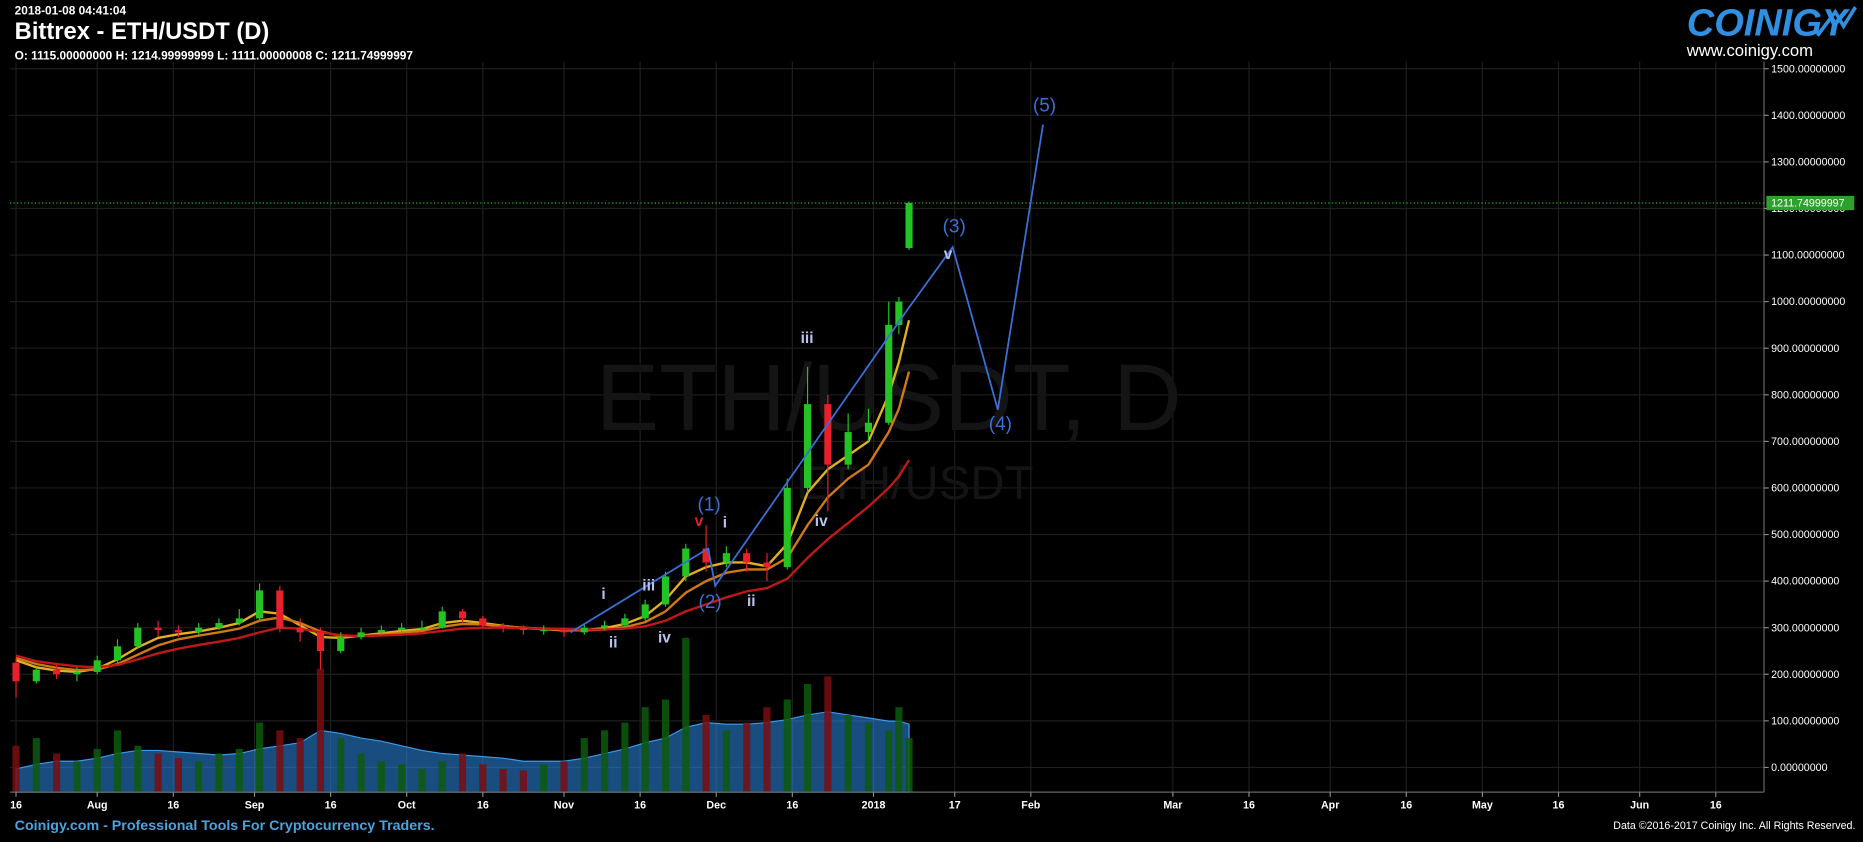 The width and height of the screenshot is (1863, 842). I want to click on y-tick-label: 1500.00000000, so click(1808, 69).